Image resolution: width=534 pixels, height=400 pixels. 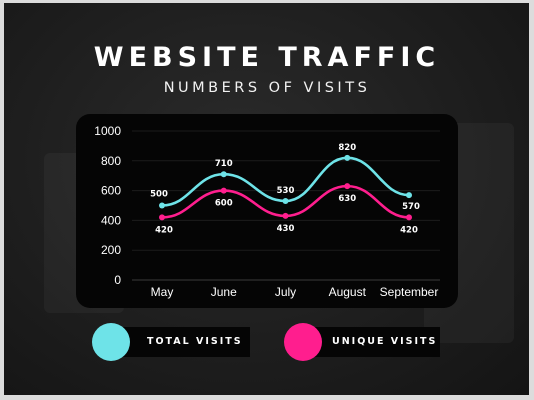 What do you see at coordinates (267, 88) in the screenshot?
I see `chart-subtitle: NUMBERS OF VISITS` at bounding box center [267, 88].